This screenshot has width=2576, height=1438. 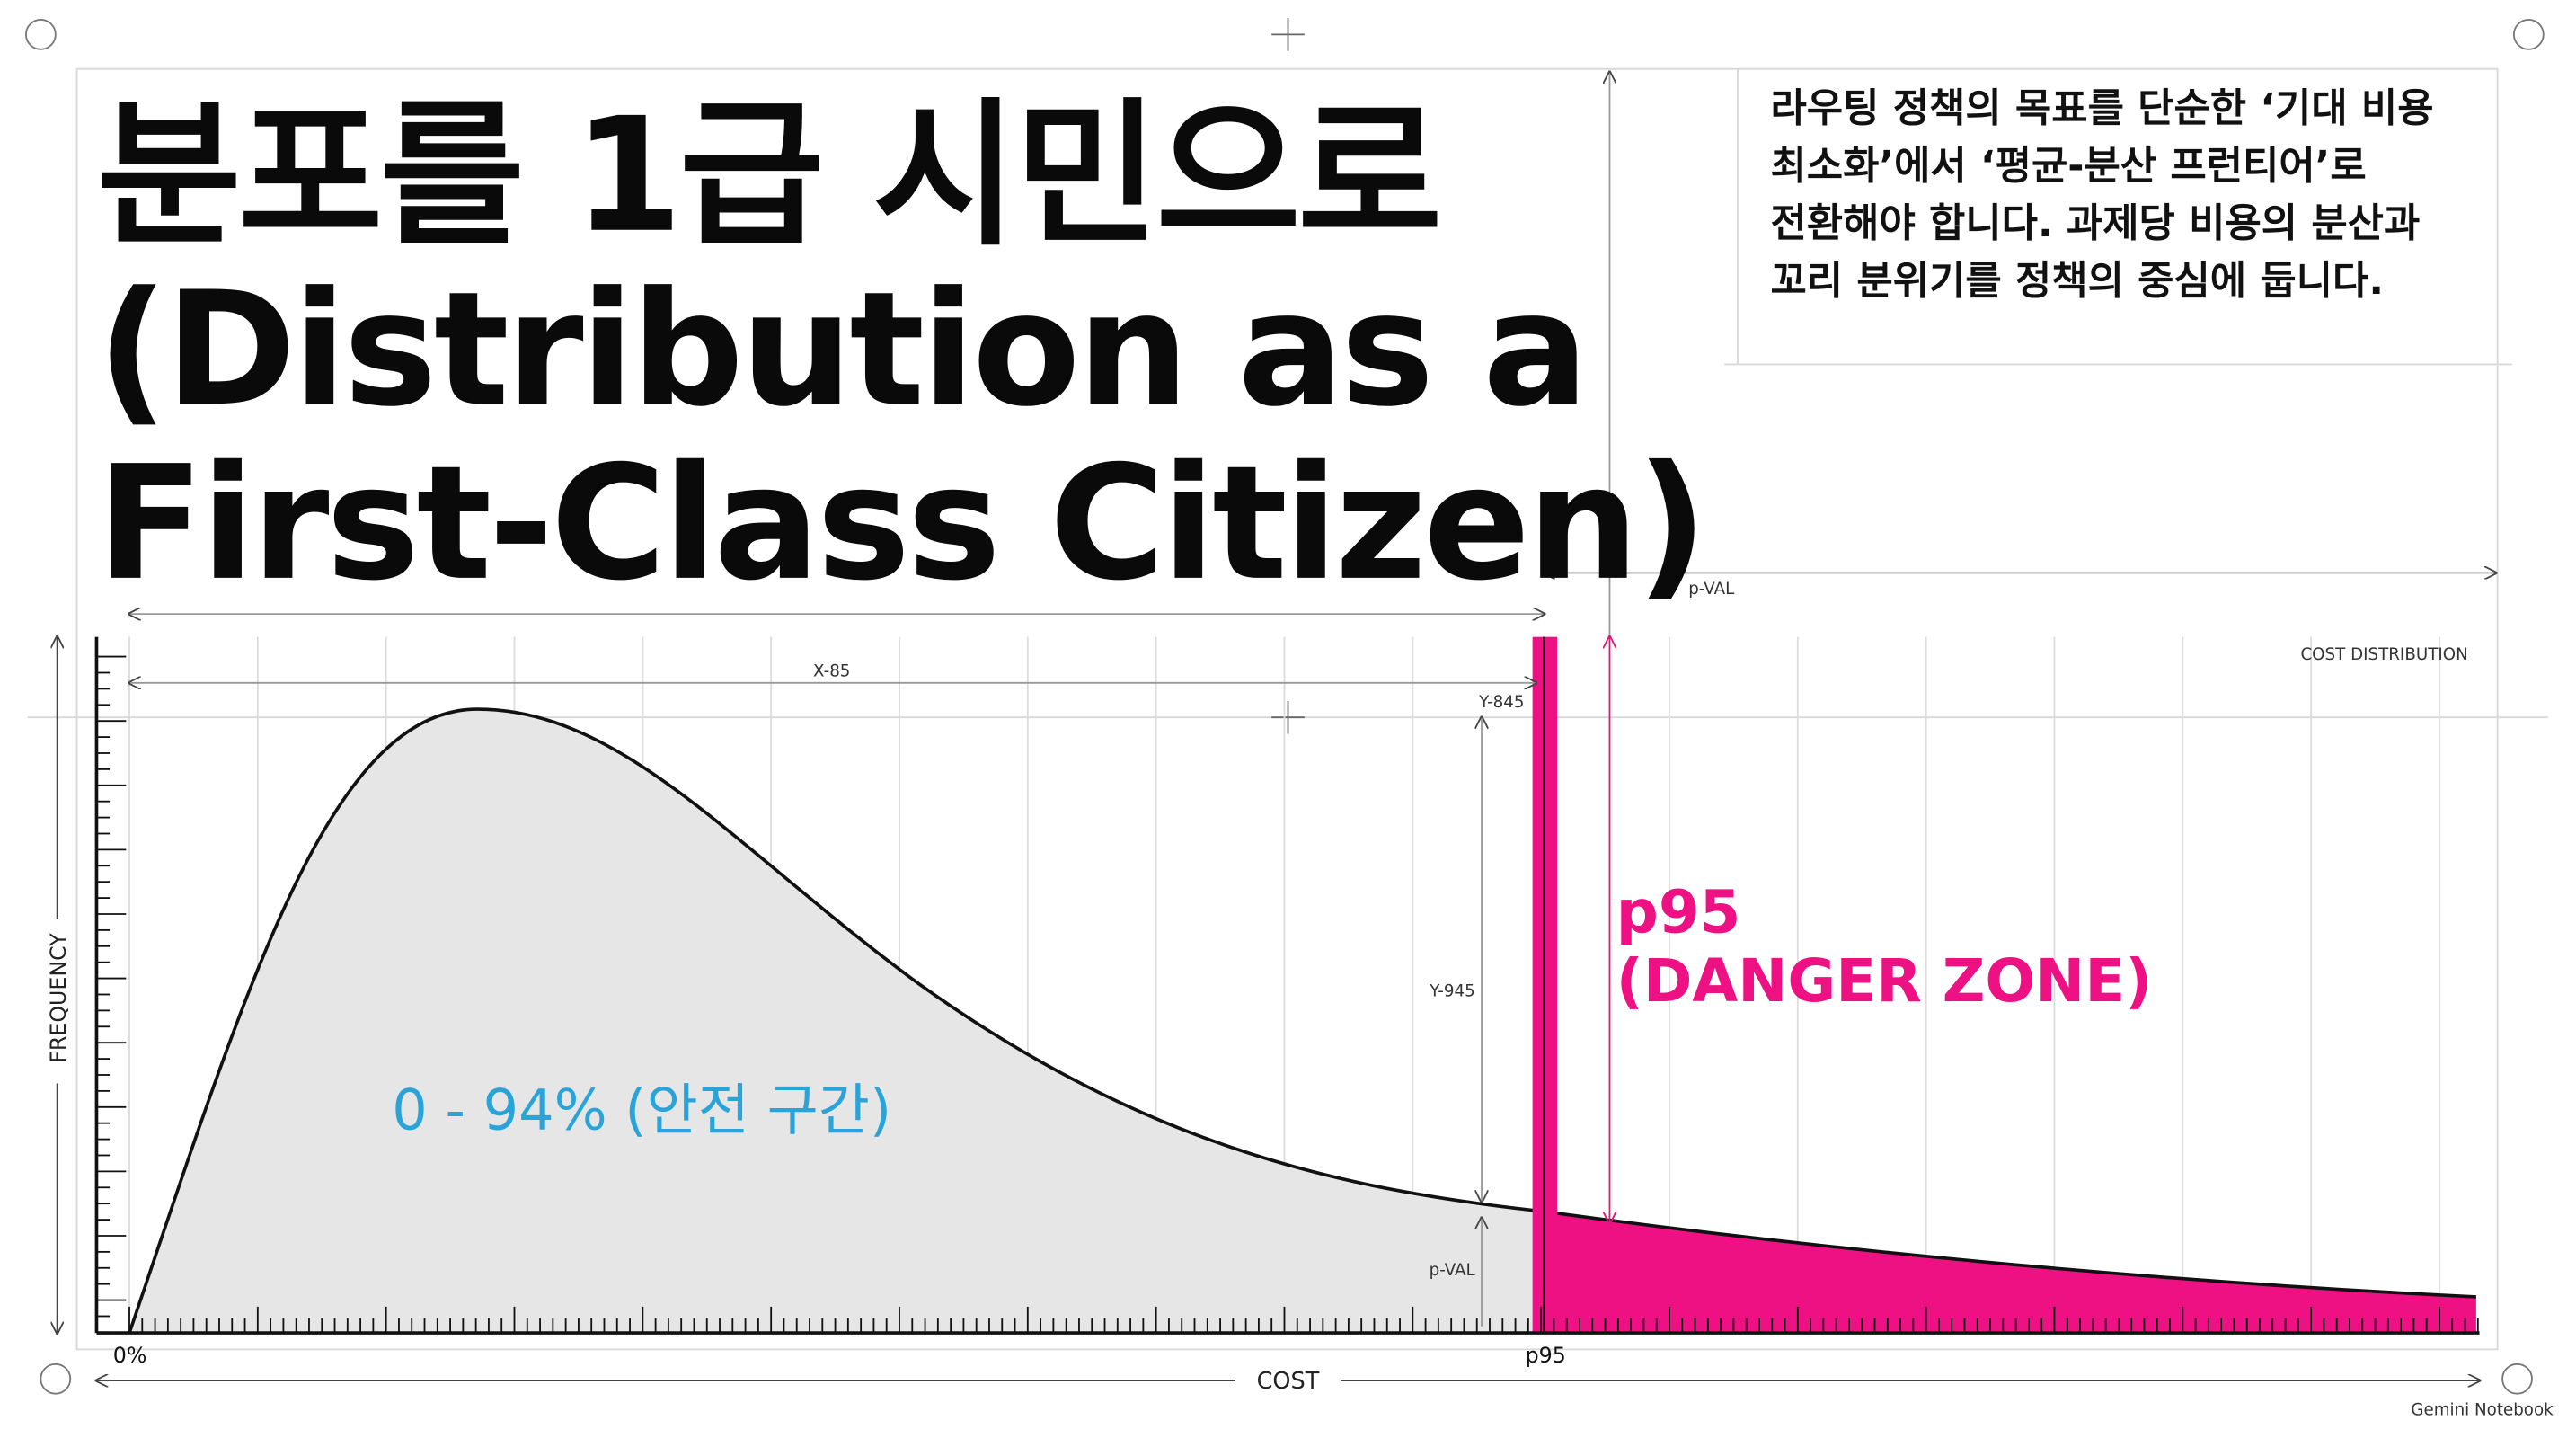 I want to click on danger-title: p95, so click(x=1679, y=911).